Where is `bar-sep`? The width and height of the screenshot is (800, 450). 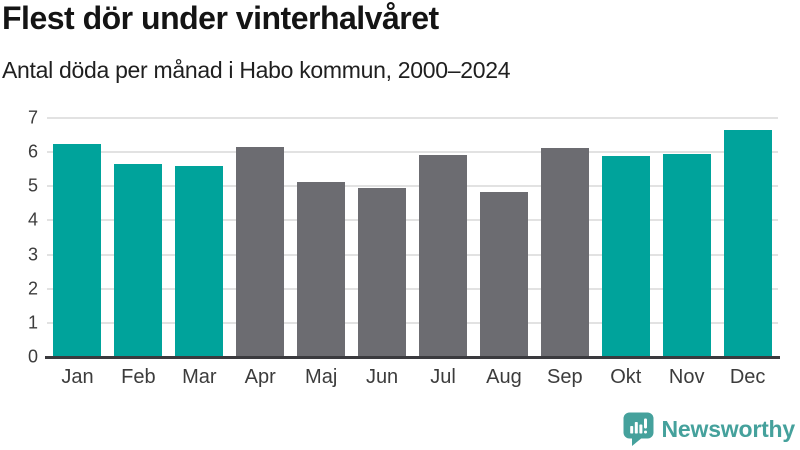 bar-sep is located at coordinates (564, 252).